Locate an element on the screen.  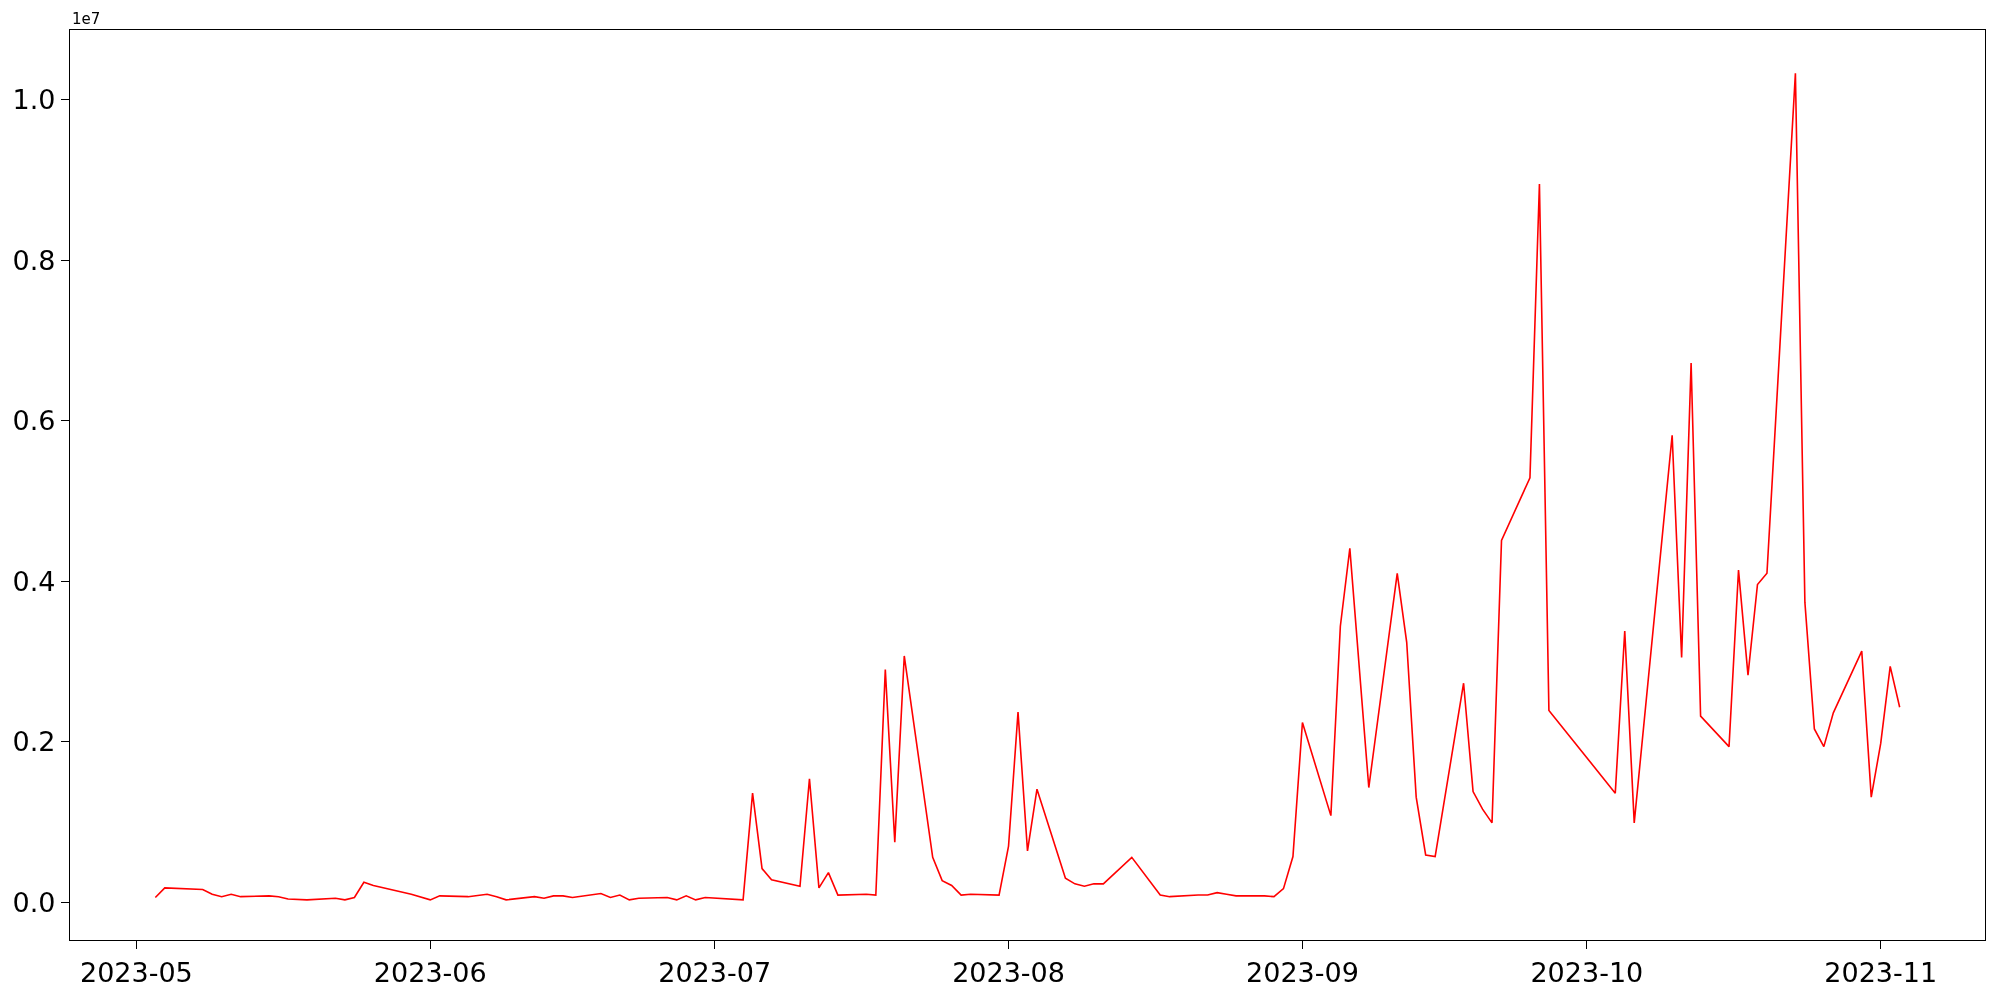
x-tick-label: 2023-11 is located at coordinates (1881, 972).